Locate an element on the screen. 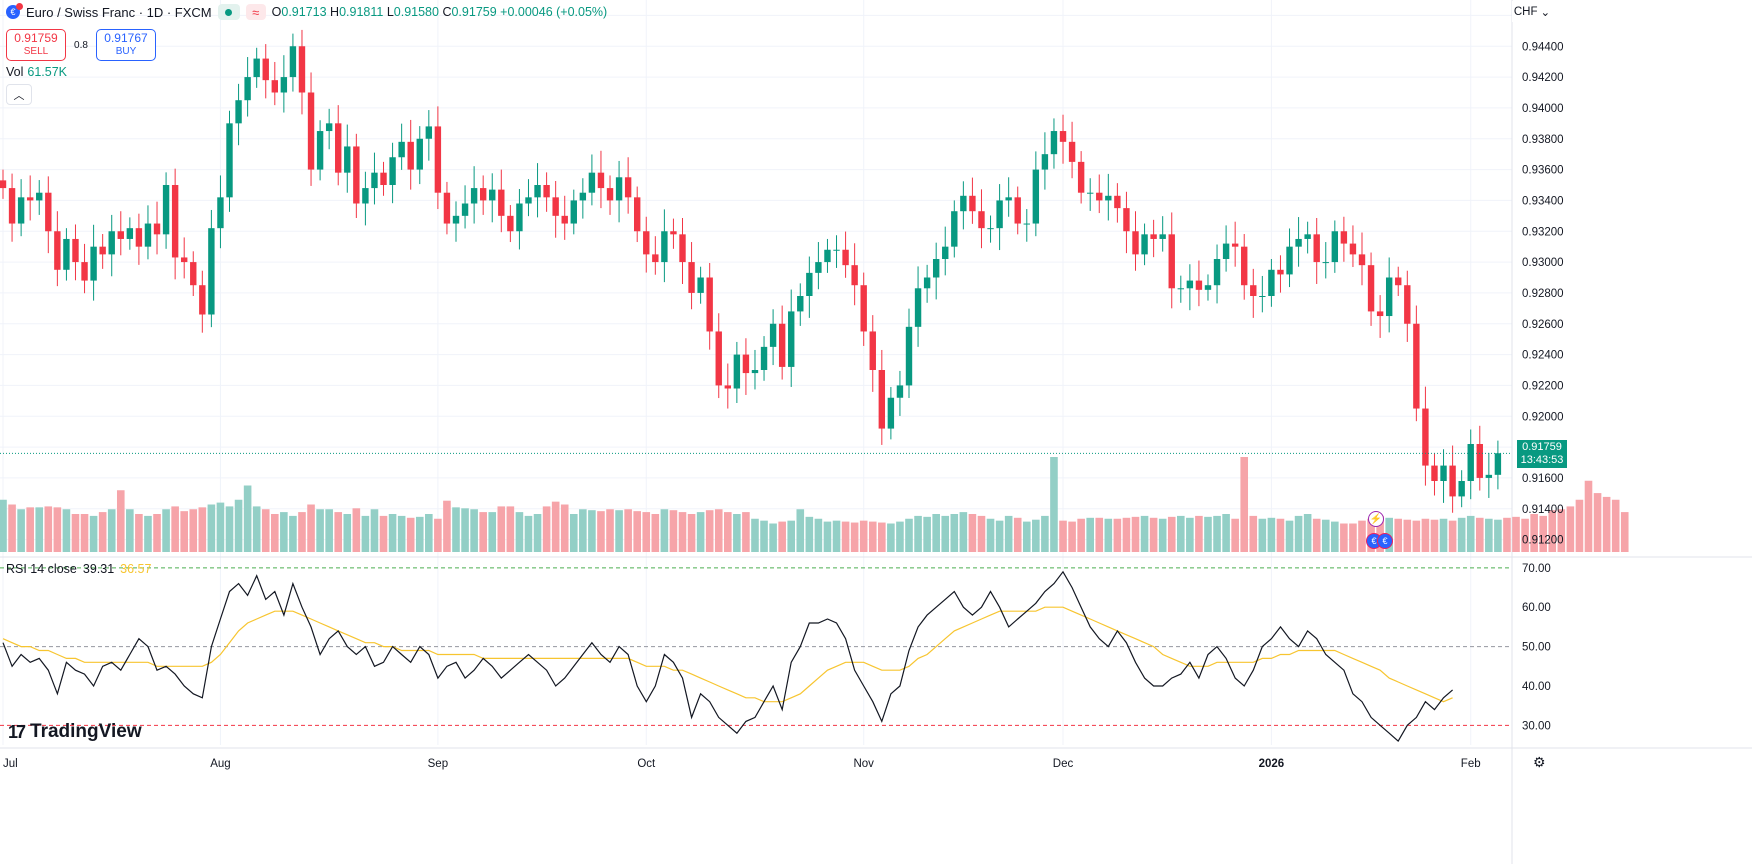  symbol-title: Euro / Swiss Franc · 1D · FXCM is located at coordinates (119, 12).